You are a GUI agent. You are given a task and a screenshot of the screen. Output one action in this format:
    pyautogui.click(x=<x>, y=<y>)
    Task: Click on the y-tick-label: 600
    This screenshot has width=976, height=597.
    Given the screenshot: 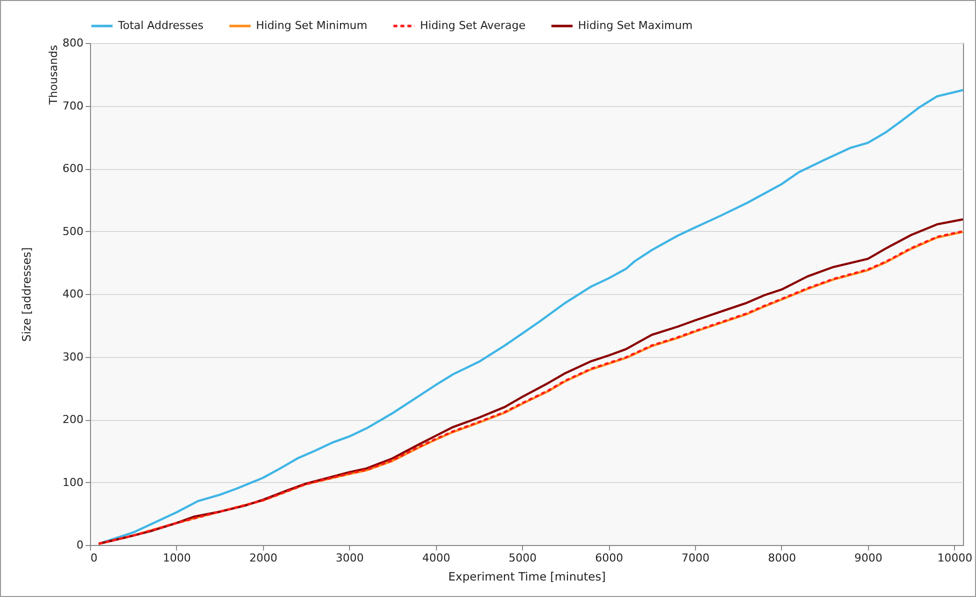 What is the action you would take?
    pyautogui.click(x=73, y=168)
    